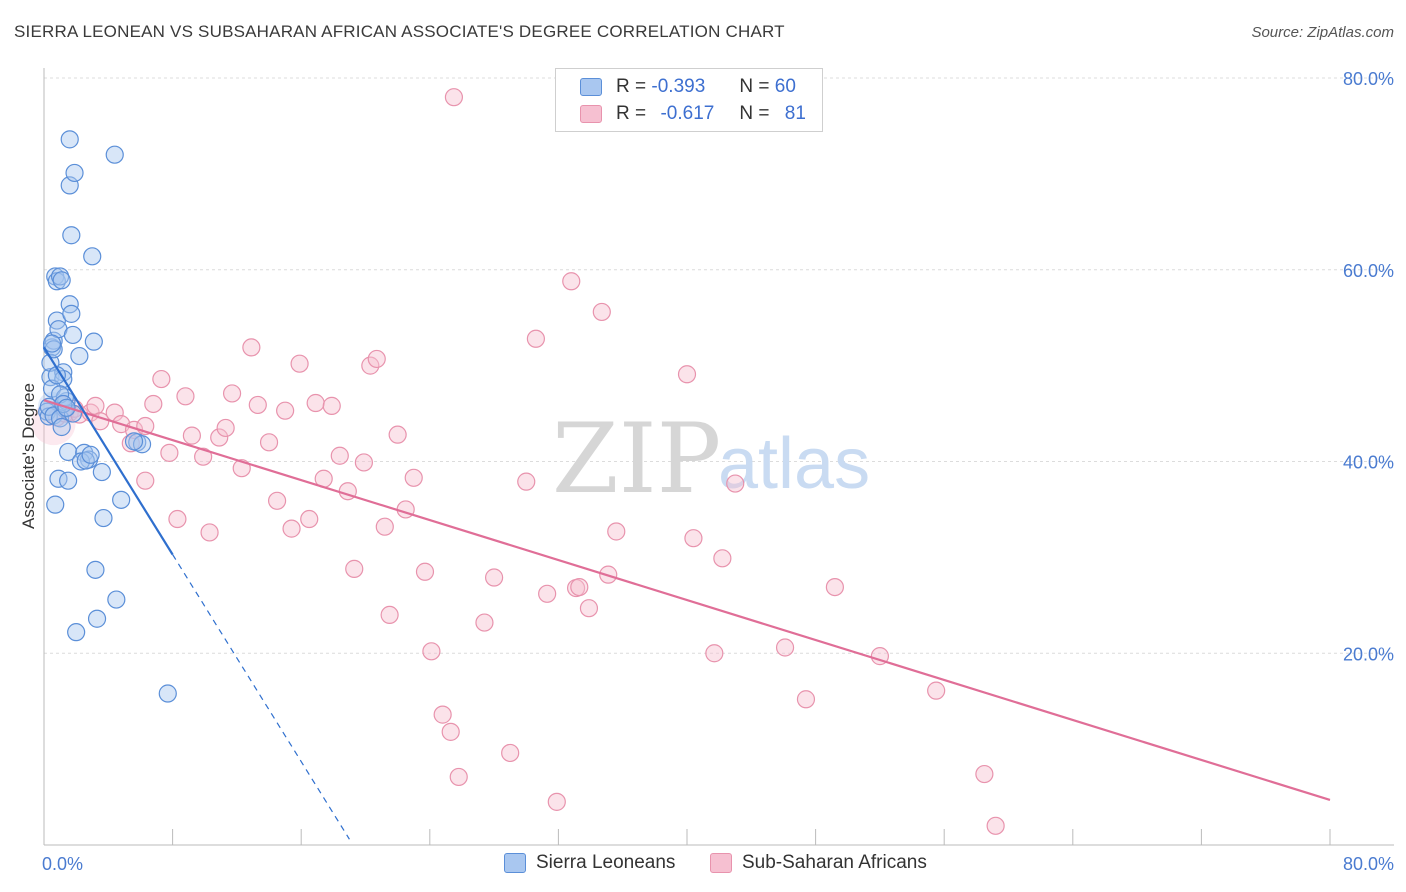 This screenshot has height=892, width=1406. Describe the element at coordinates (1368, 864) in the screenshot. I see `x-tick-label: 80.0%` at that location.